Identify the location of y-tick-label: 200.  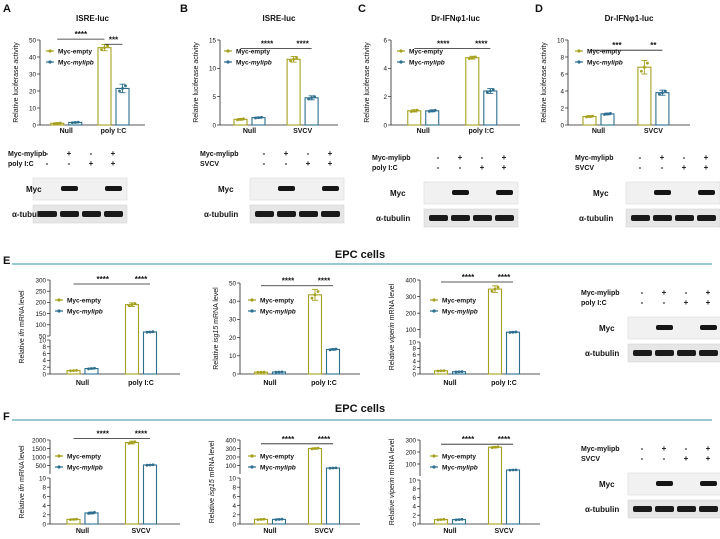
(230, 457).